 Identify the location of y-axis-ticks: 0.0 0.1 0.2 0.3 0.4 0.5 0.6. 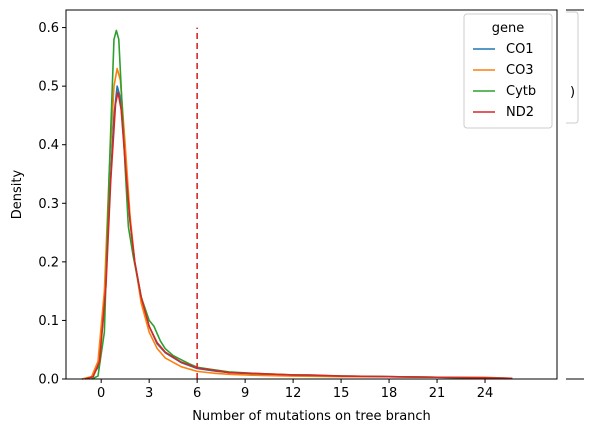
(52, 204).